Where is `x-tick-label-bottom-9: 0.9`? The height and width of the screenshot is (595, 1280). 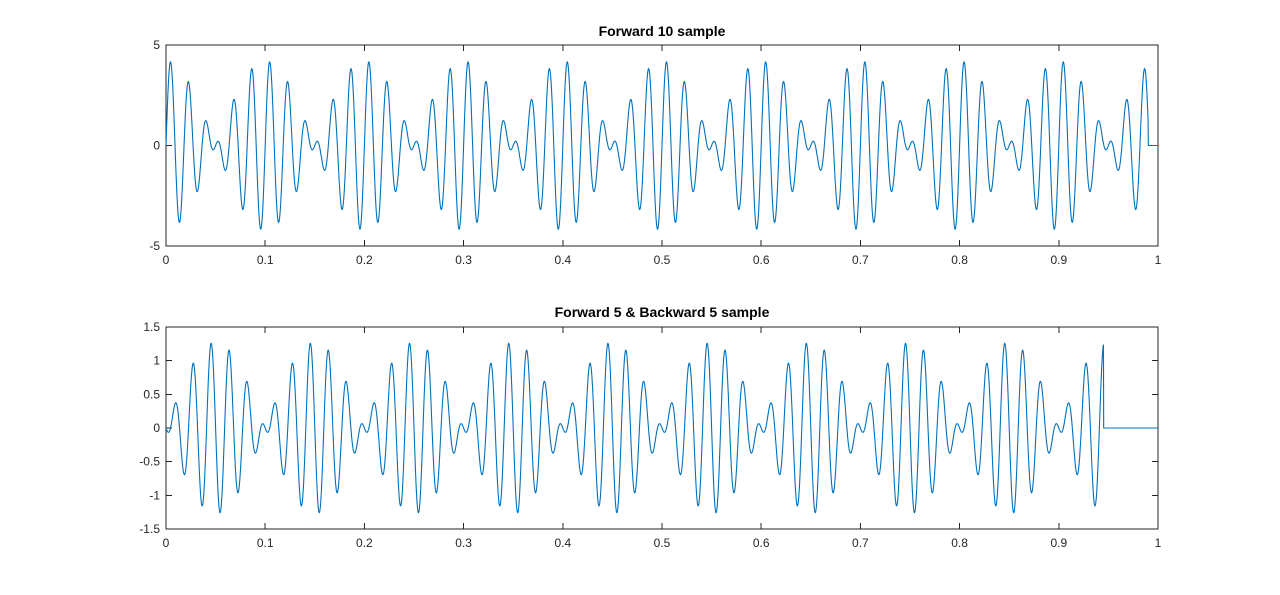
x-tick-label-bottom-9: 0.9 is located at coordinates (1058, 543).